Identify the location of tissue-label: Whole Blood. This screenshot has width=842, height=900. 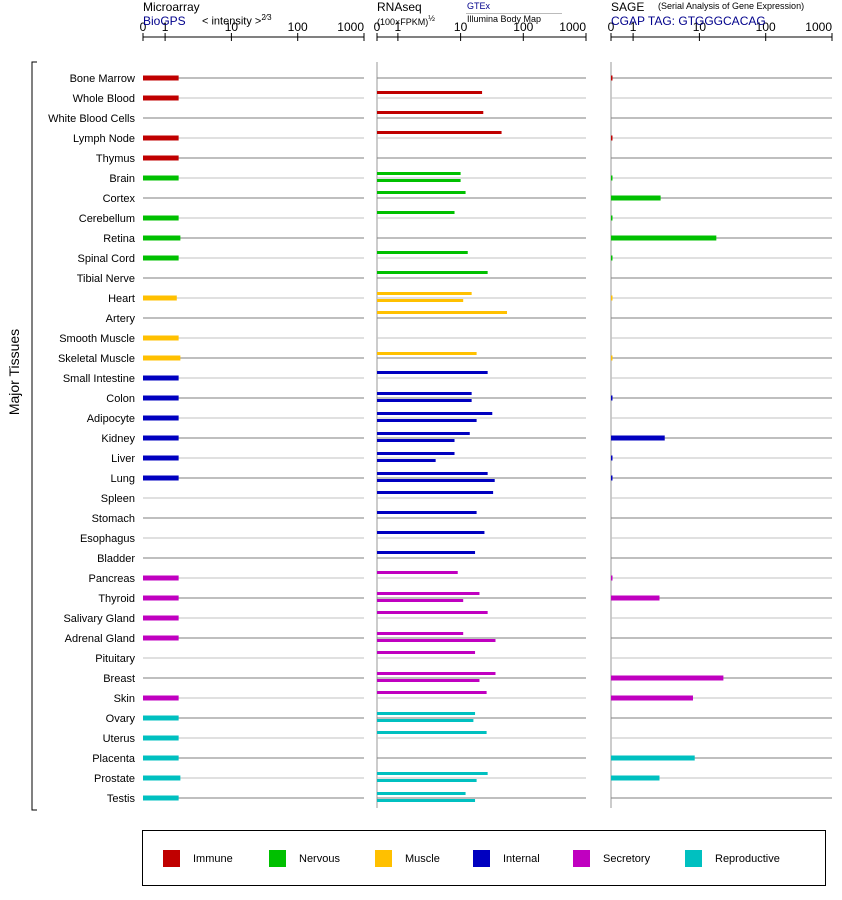
(104, 99).